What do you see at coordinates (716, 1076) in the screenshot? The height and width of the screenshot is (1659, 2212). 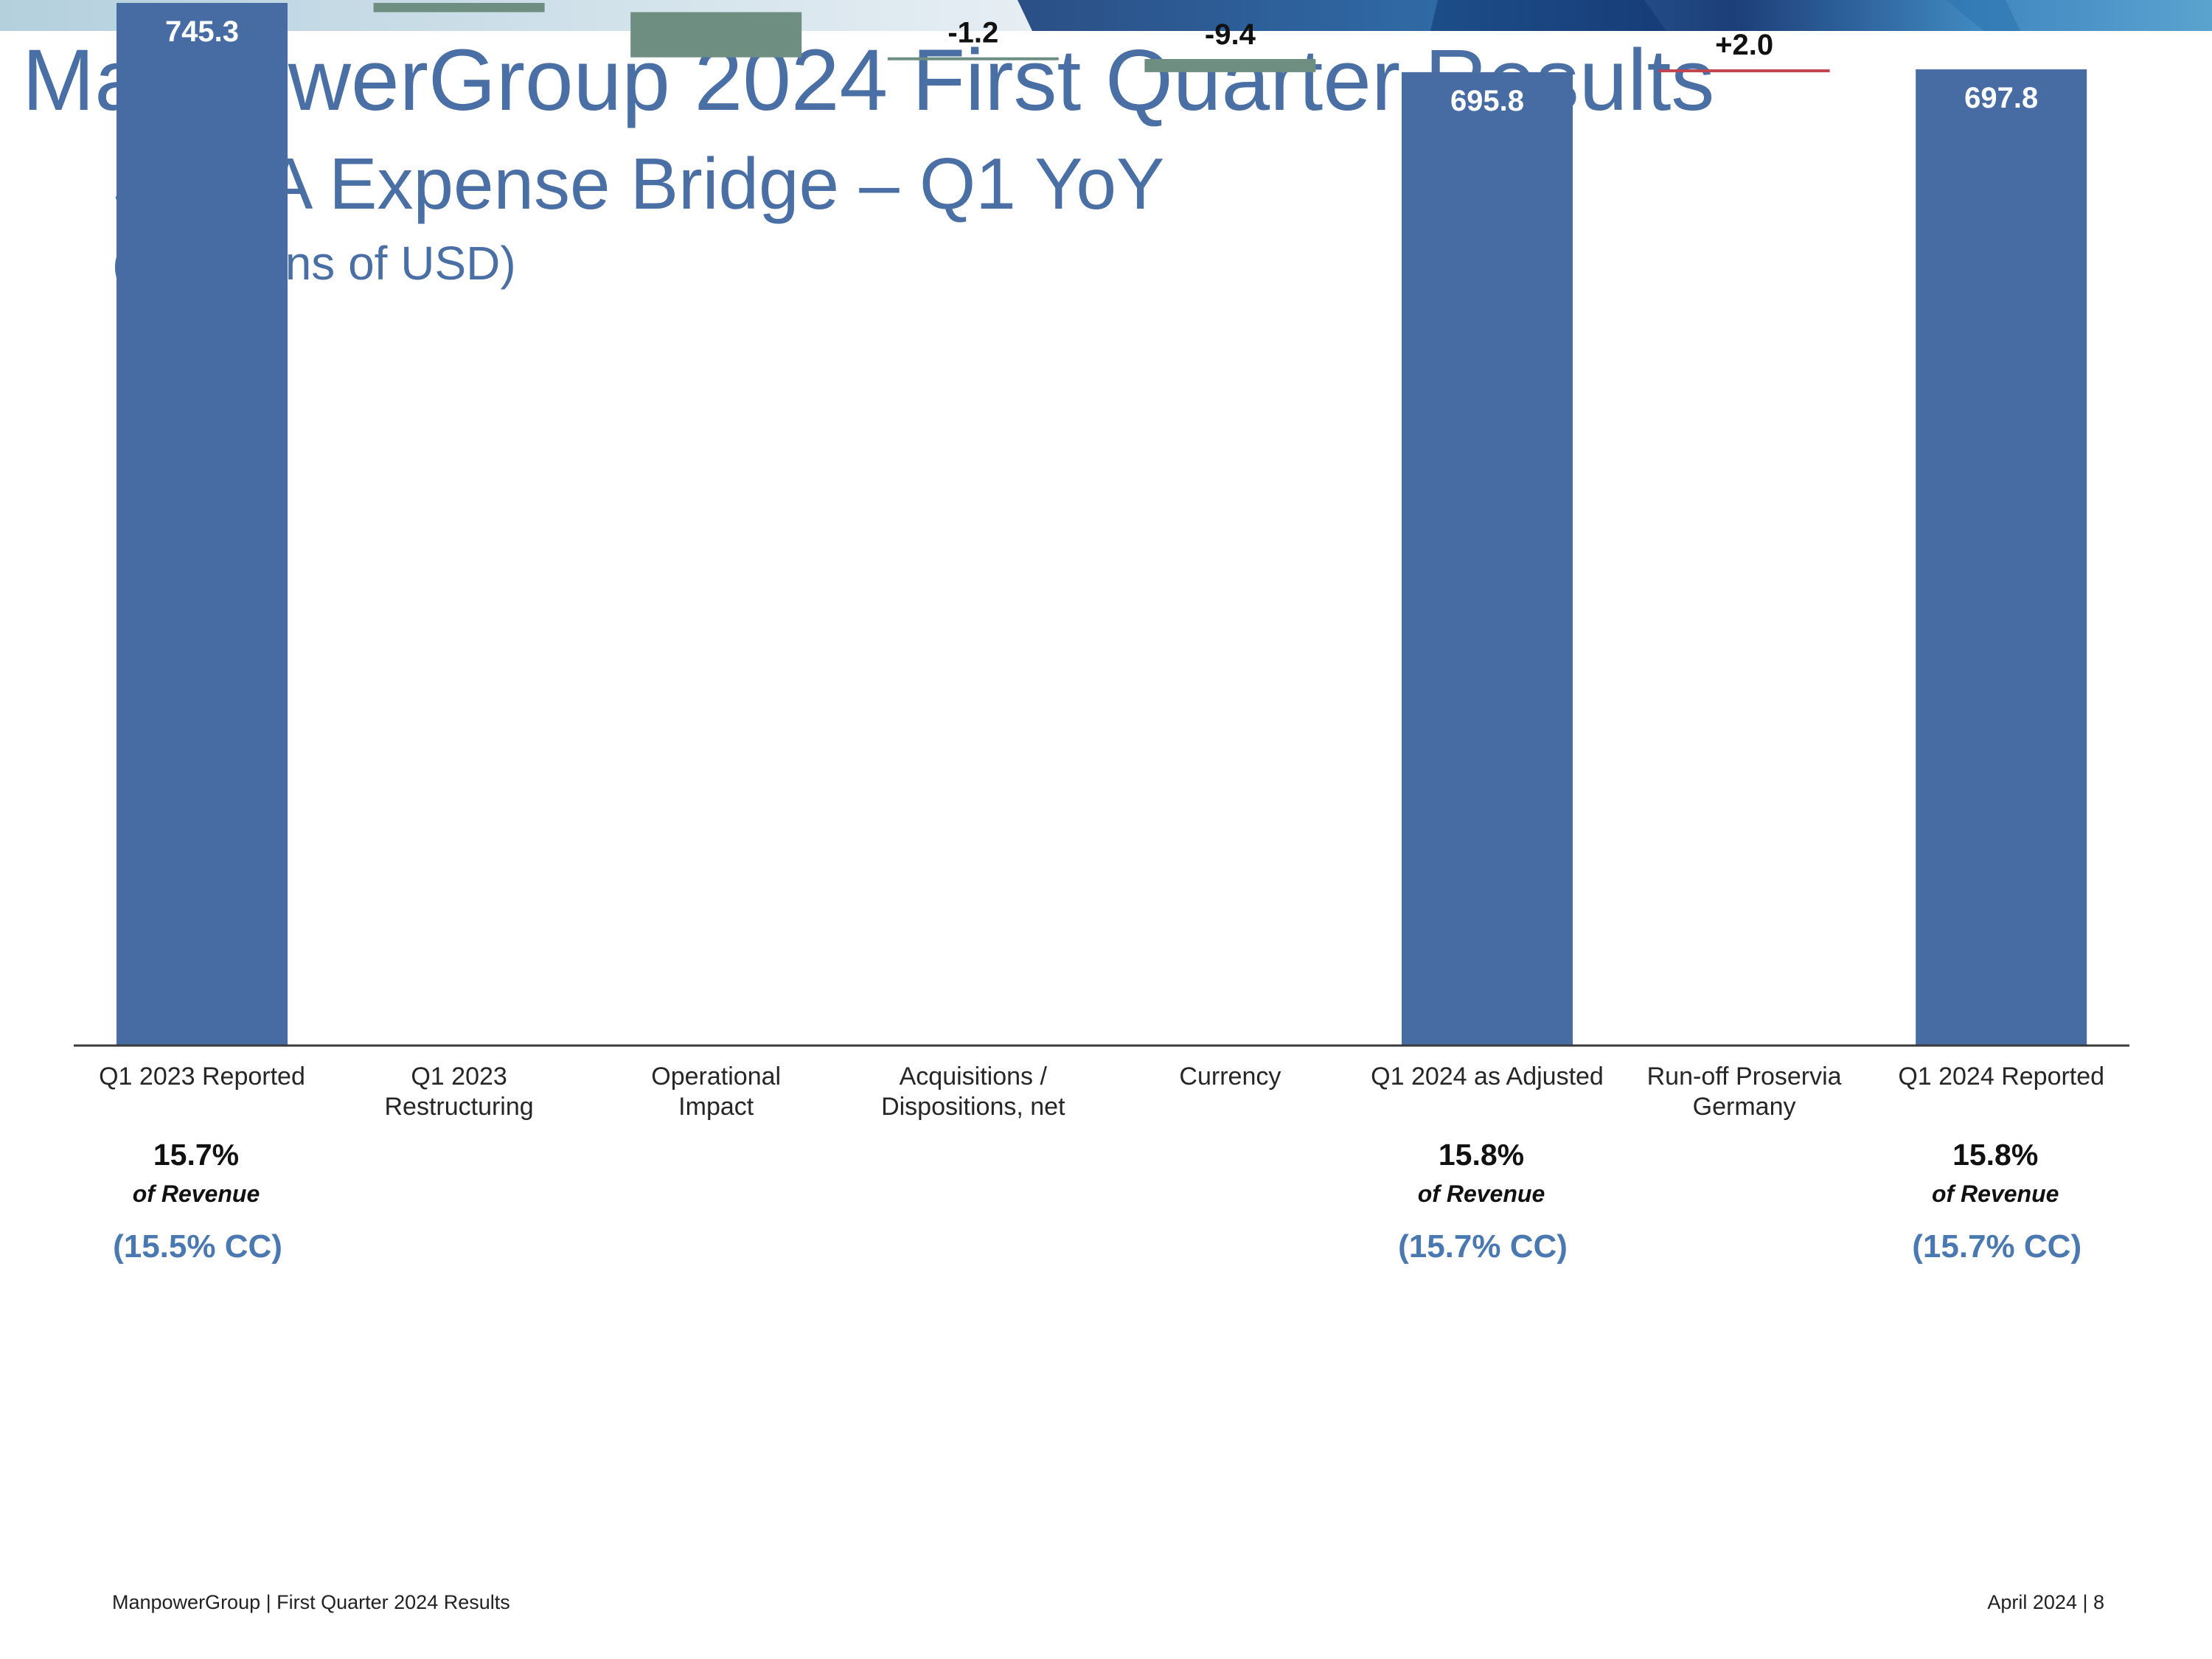 I see `category-label-3: Operational` at bounding box center [716, 1076].